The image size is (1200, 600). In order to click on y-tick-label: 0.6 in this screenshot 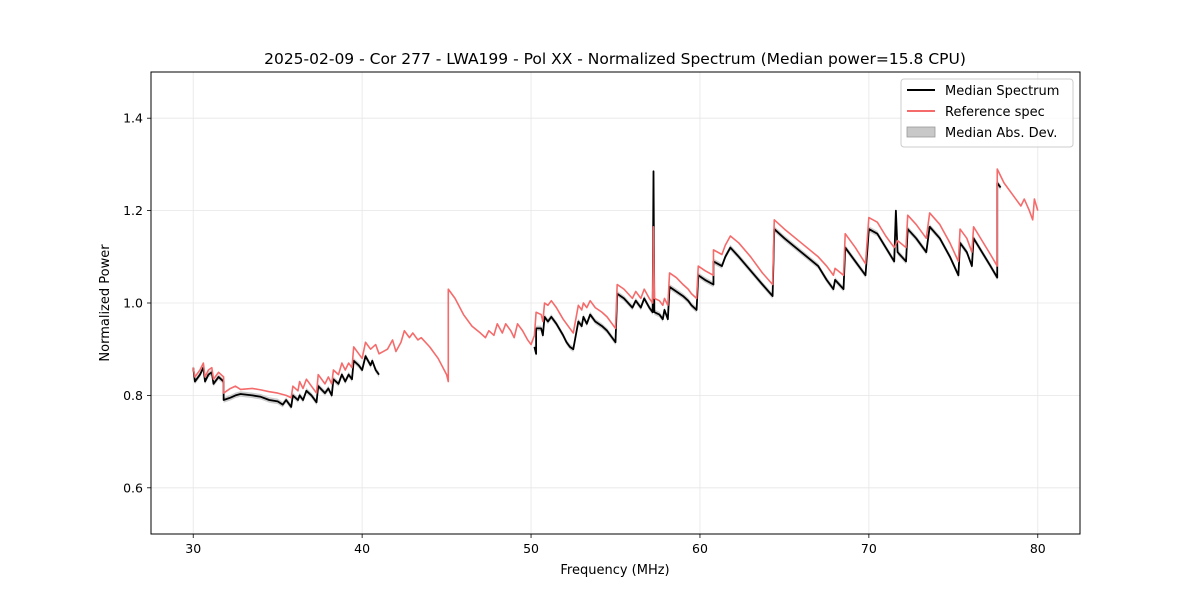, I will do `click(133, 487)`.